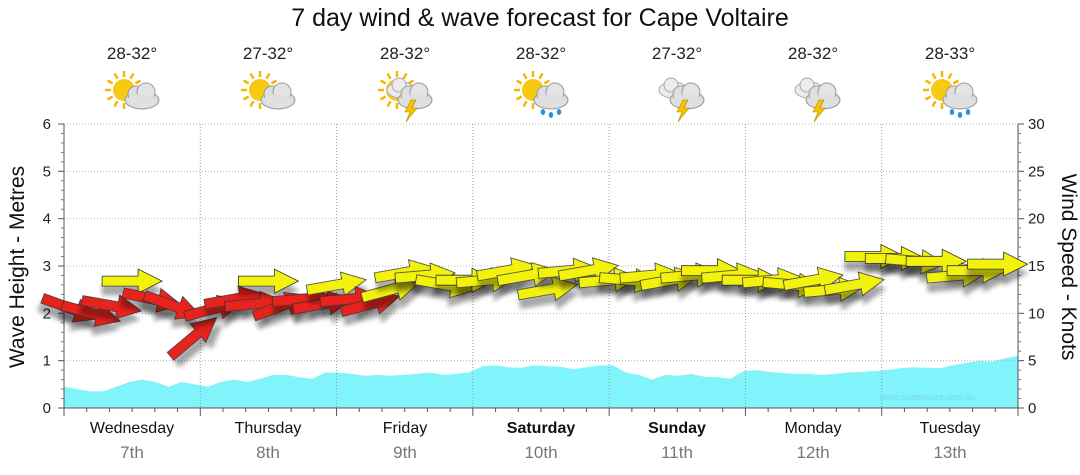  Describe the element at coordinates (47, 171) in the screenshot. I see `left-tick-label: 5` at that location.